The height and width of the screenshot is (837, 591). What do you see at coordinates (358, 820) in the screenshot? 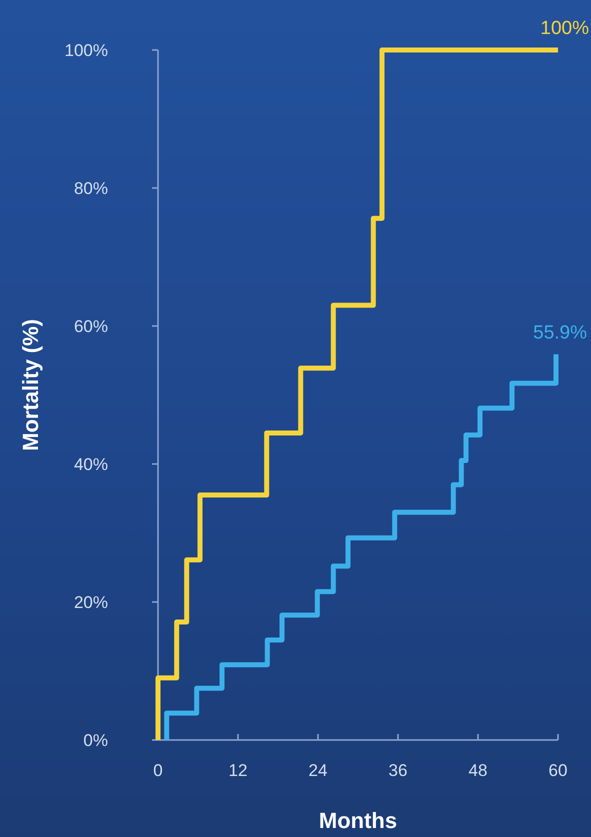
I see `x-axis-title: Months` at bounding box center [358, 820].